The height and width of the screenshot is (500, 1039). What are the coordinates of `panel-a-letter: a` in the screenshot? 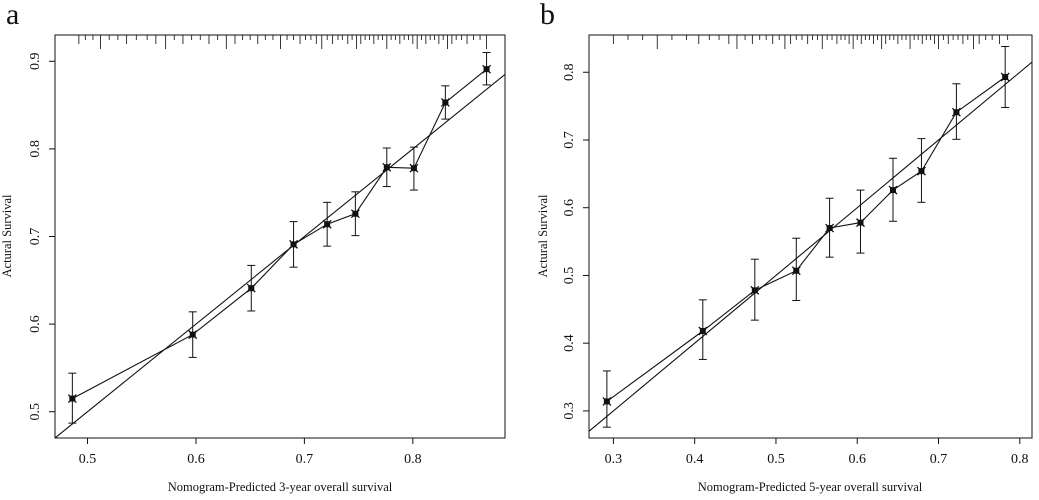 It's located at (12, 15).